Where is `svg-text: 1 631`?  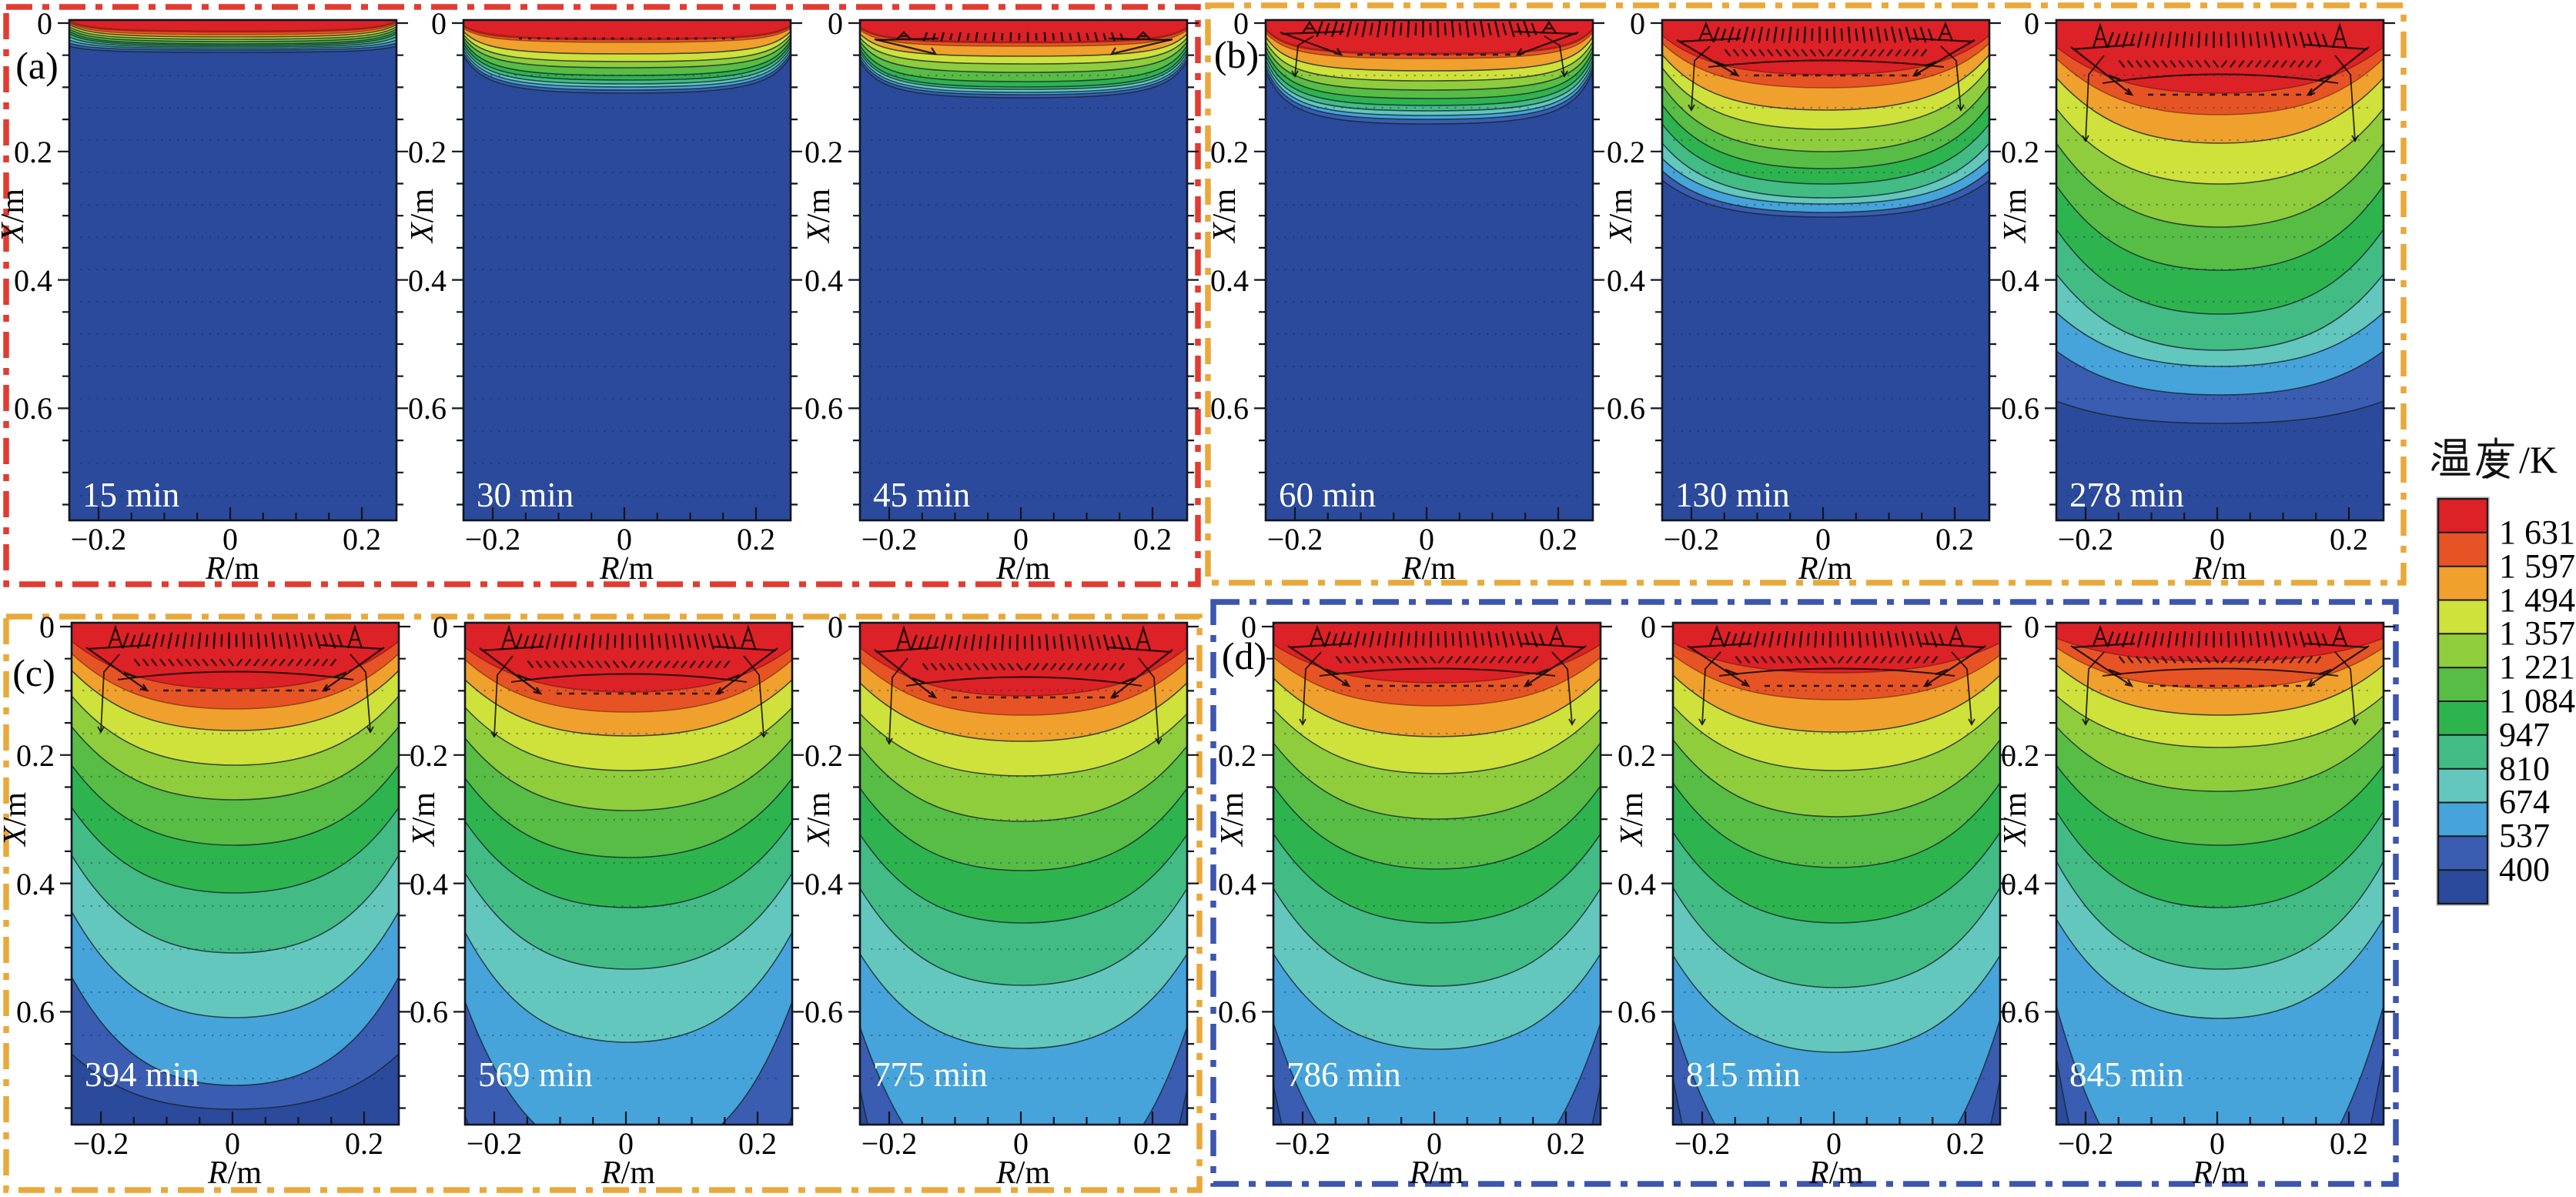
svg-text: 1 631 is located at coordinates (2537, 532).